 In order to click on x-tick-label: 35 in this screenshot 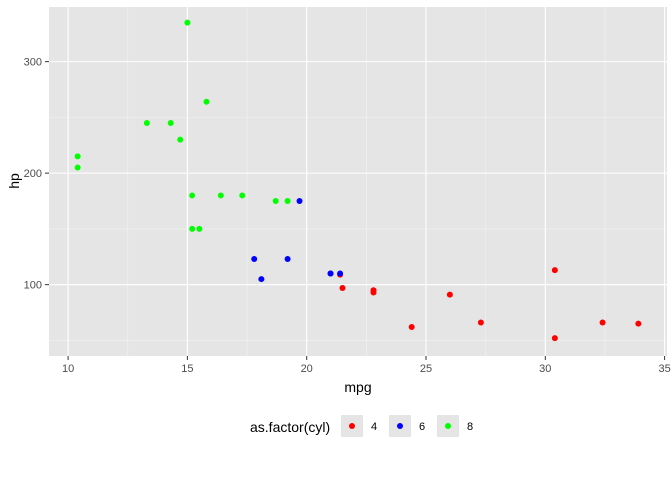, I will do `click(664, 369)`.